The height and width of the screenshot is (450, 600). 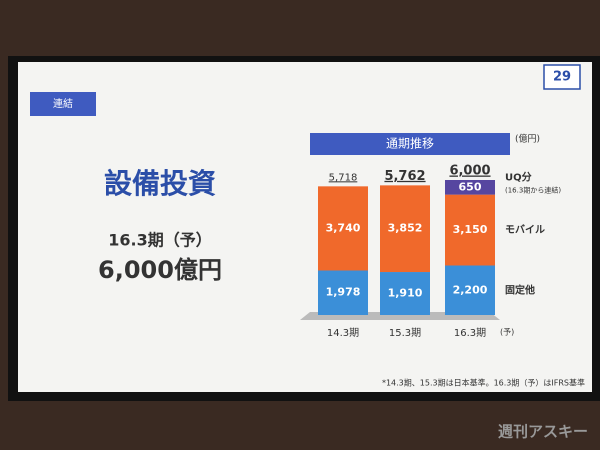 What do you see at coordinates (159, 240) in the screenshot?
I see `subtitle: 16.3期（予）` at bounding box center [159, 240].